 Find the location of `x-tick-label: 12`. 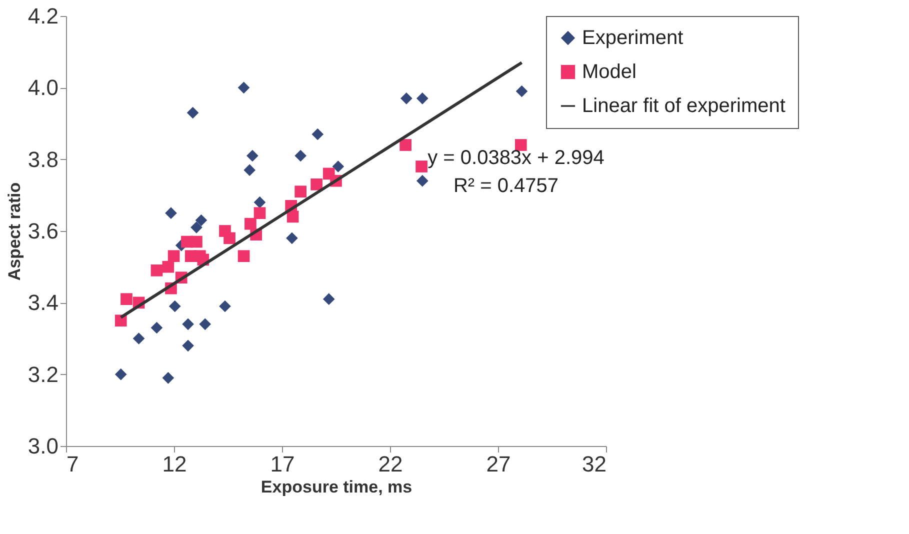

x-tick-label: 12 is located at coordinates (174, 464).